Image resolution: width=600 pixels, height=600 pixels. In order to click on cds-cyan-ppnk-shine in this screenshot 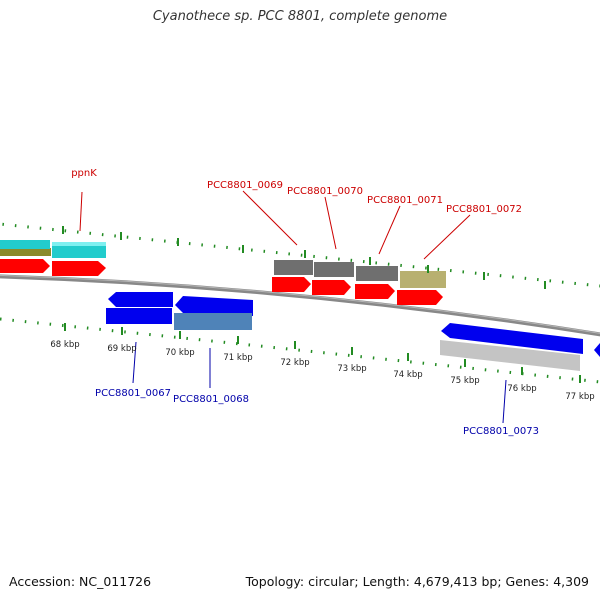, I will do `click(79, 244)`.